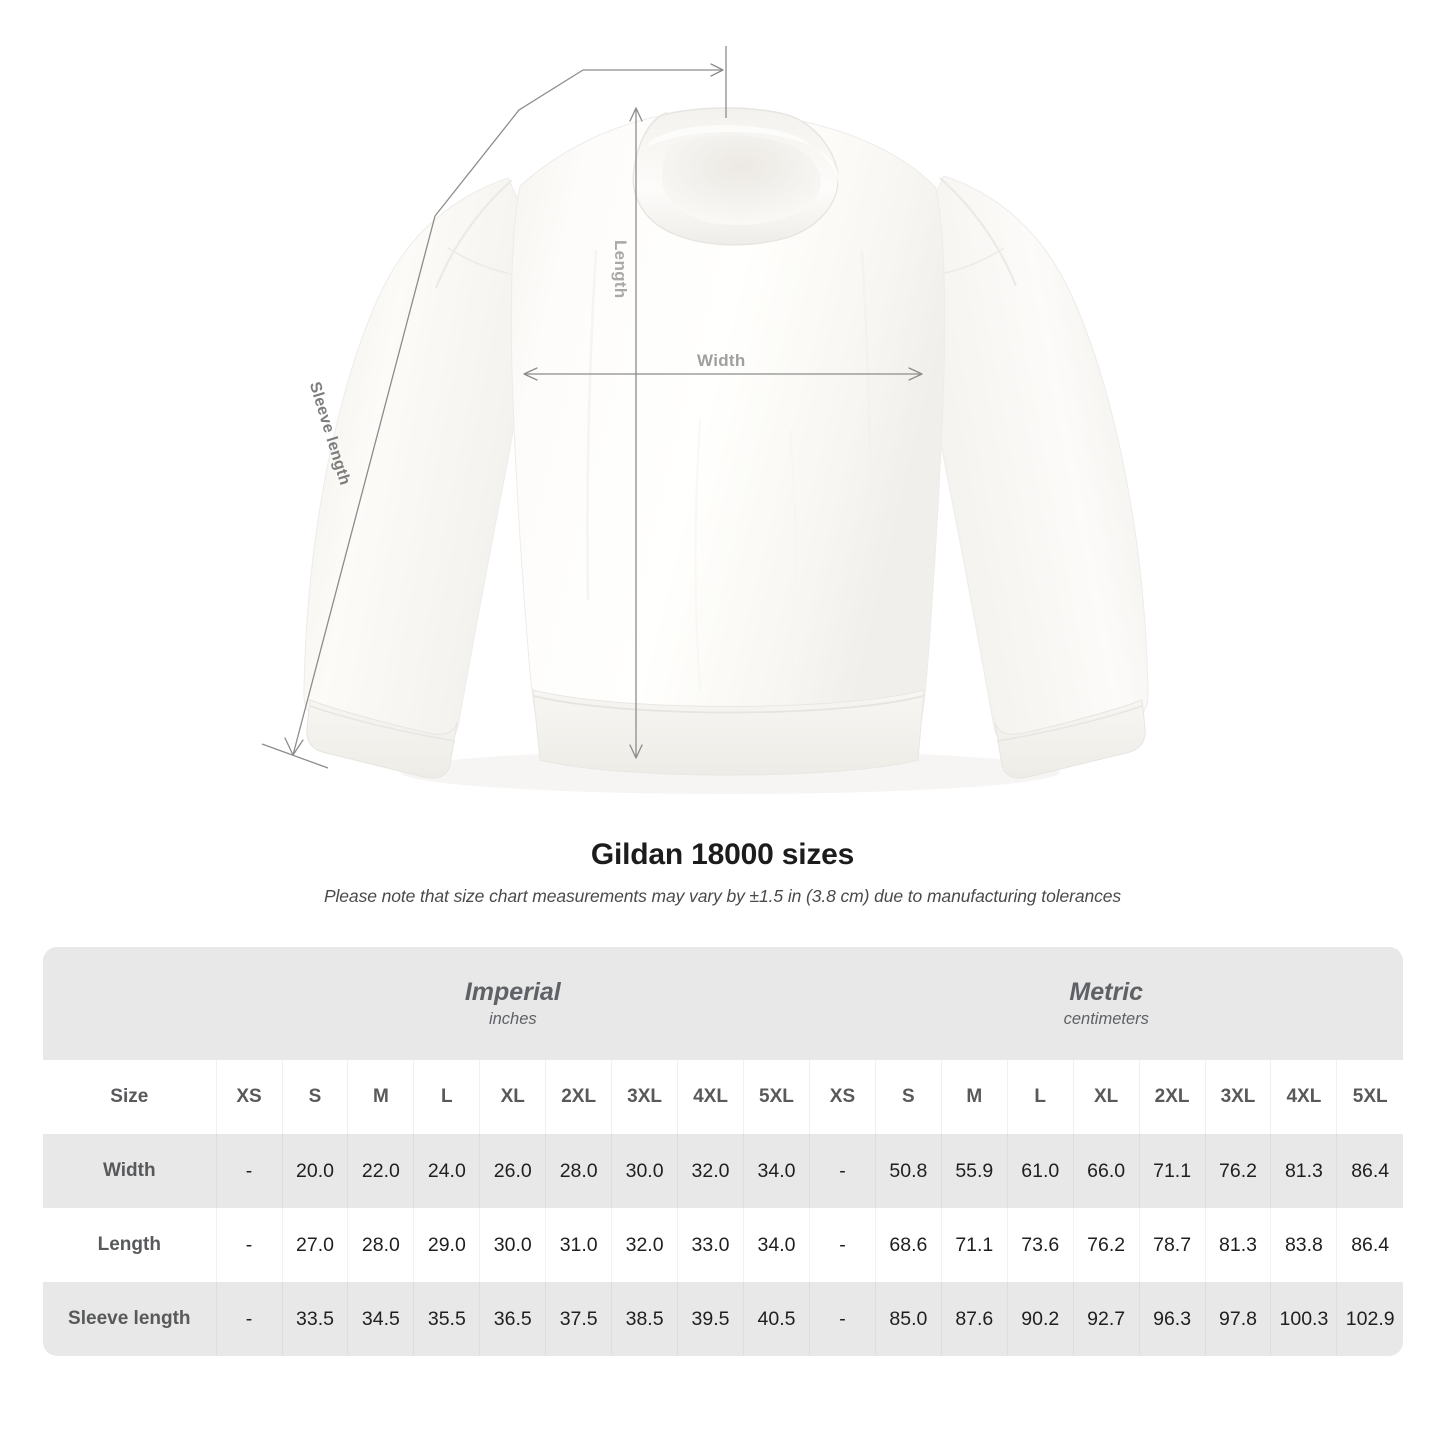 This screenshot has height=1445, width=1445. I want to click on imperial-unit-sub: inches, so click(512, 1019).